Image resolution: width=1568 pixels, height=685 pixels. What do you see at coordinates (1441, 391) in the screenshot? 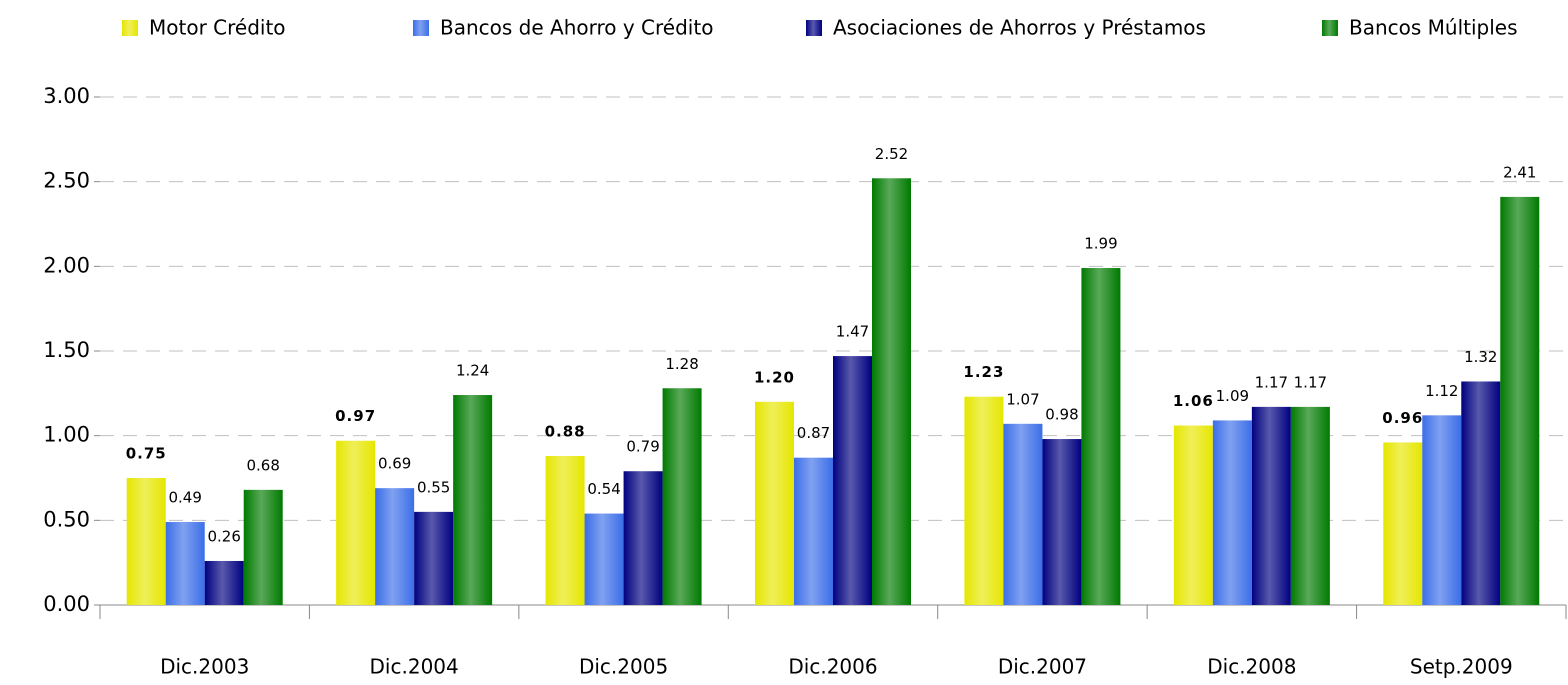
I see `data-label: 1.12` at bounding box center [1441, 391].